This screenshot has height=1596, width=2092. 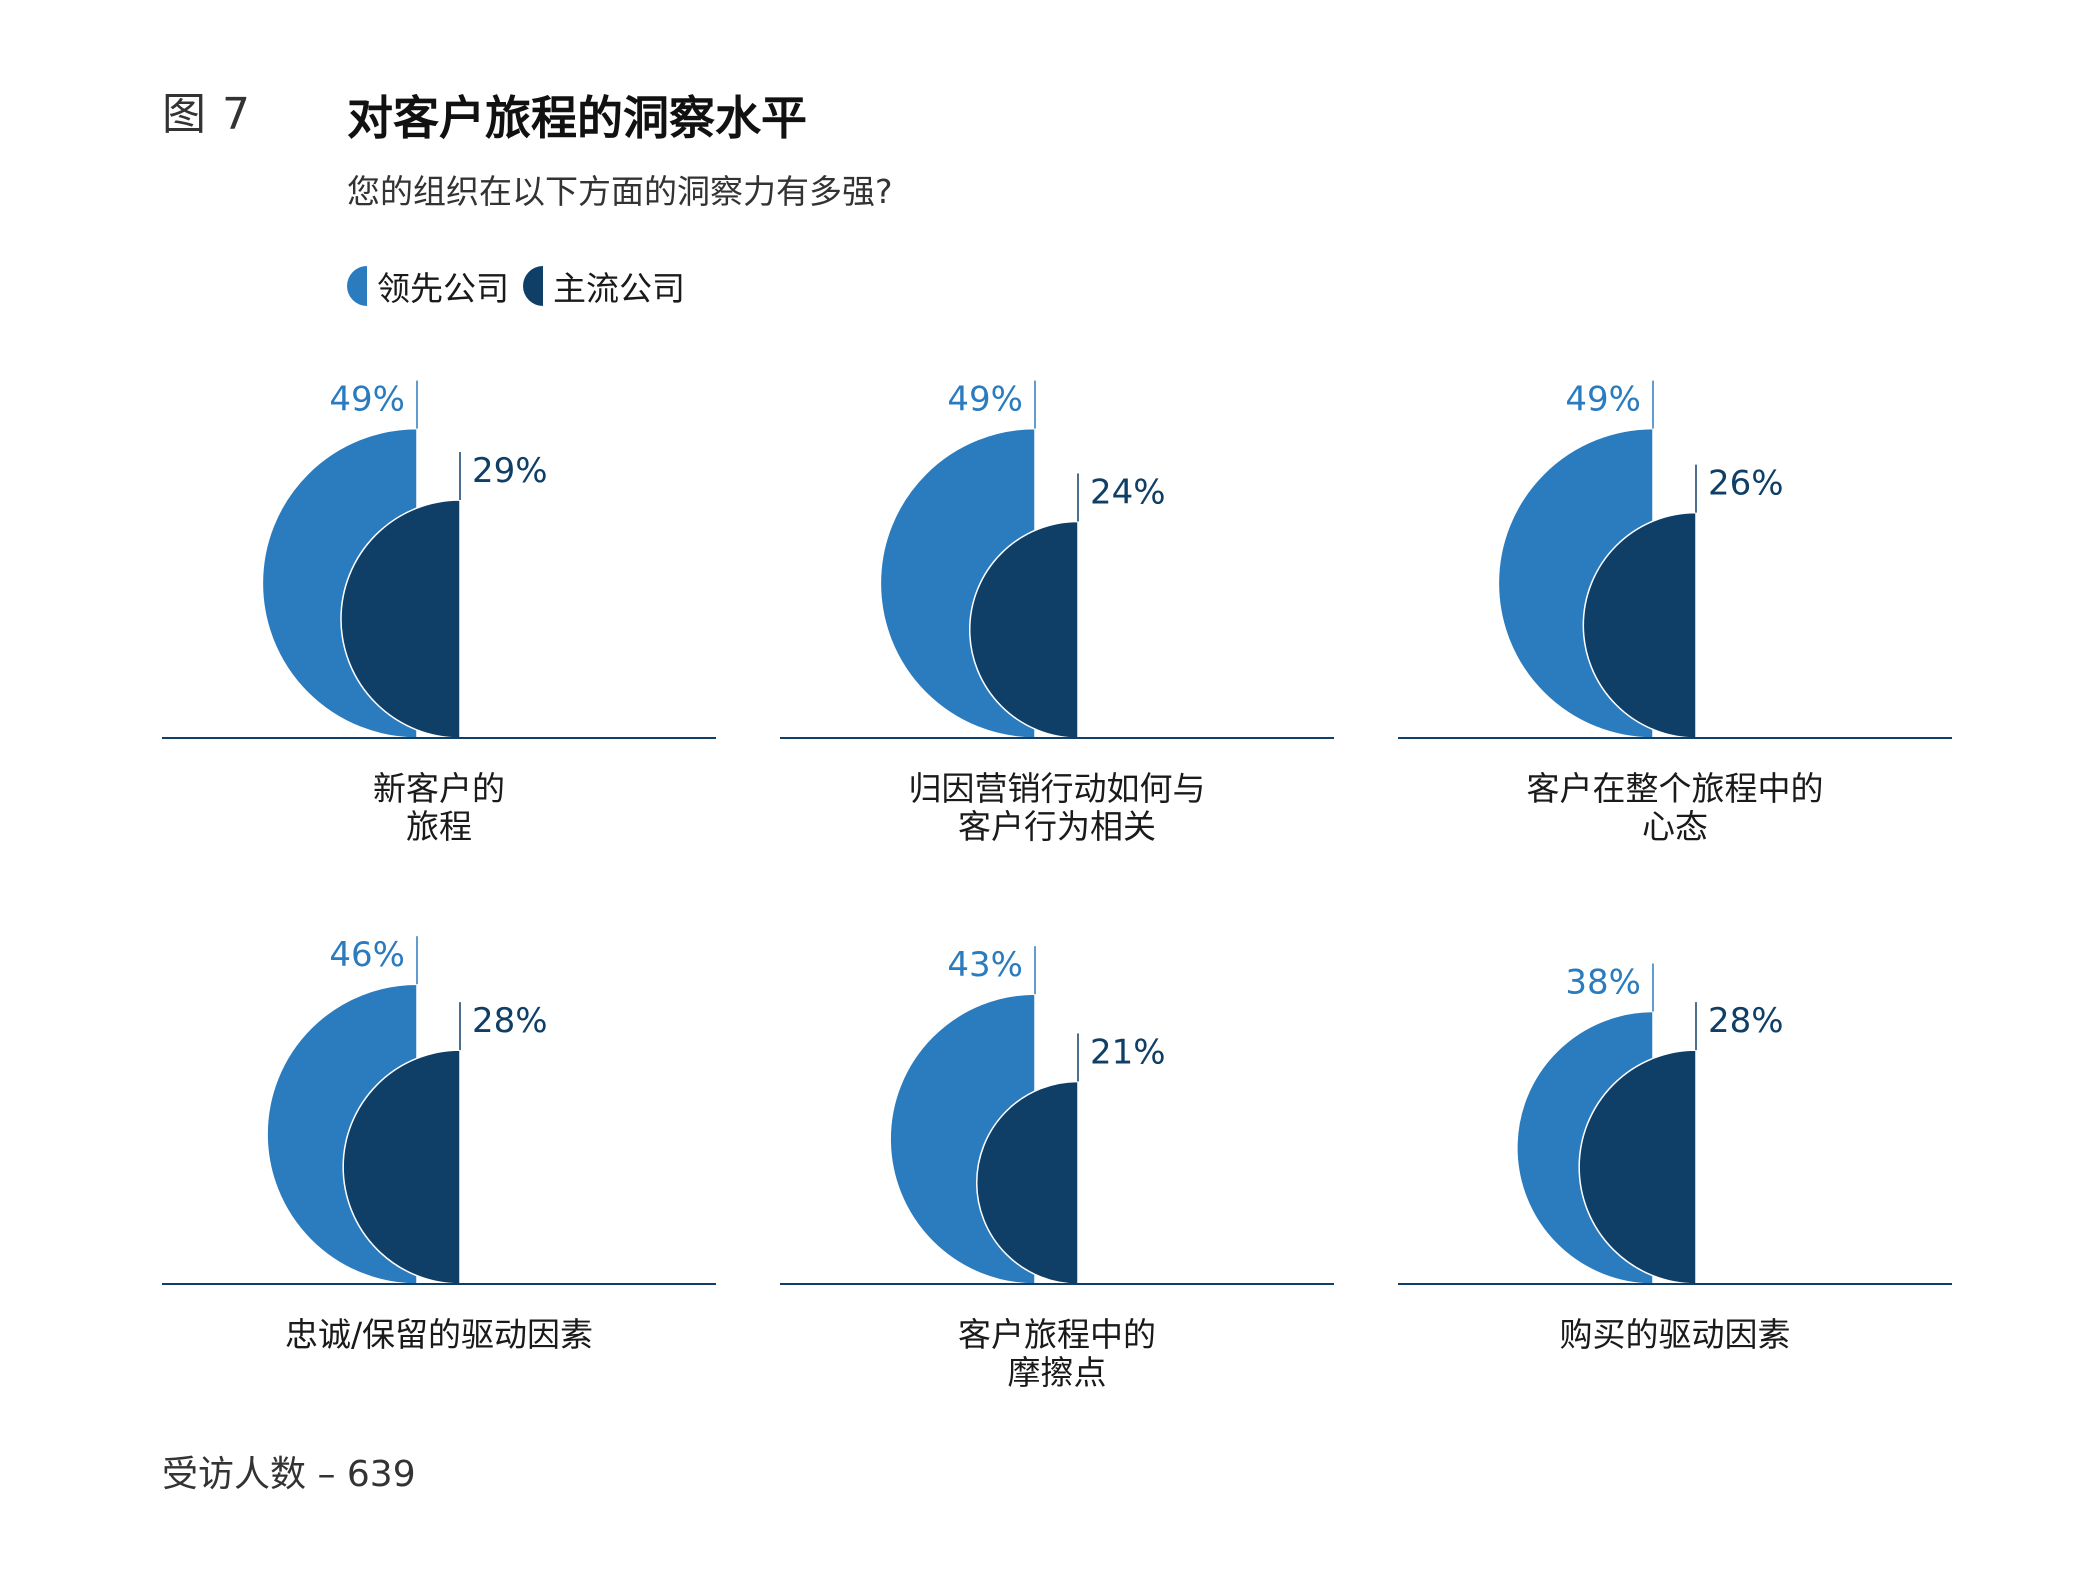 I want to click on leader-value-label-2: 49%, so click(x=985, y=400).